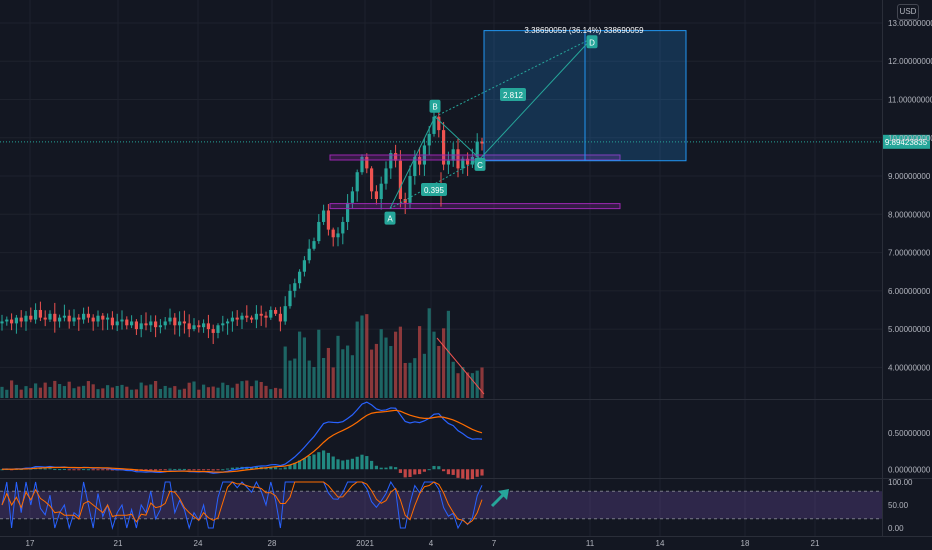 The image size is (932, 550). Describe the element at coordinates (906, 142) in the screenshot. I see `last-price-label: 9.89423835` at that location.